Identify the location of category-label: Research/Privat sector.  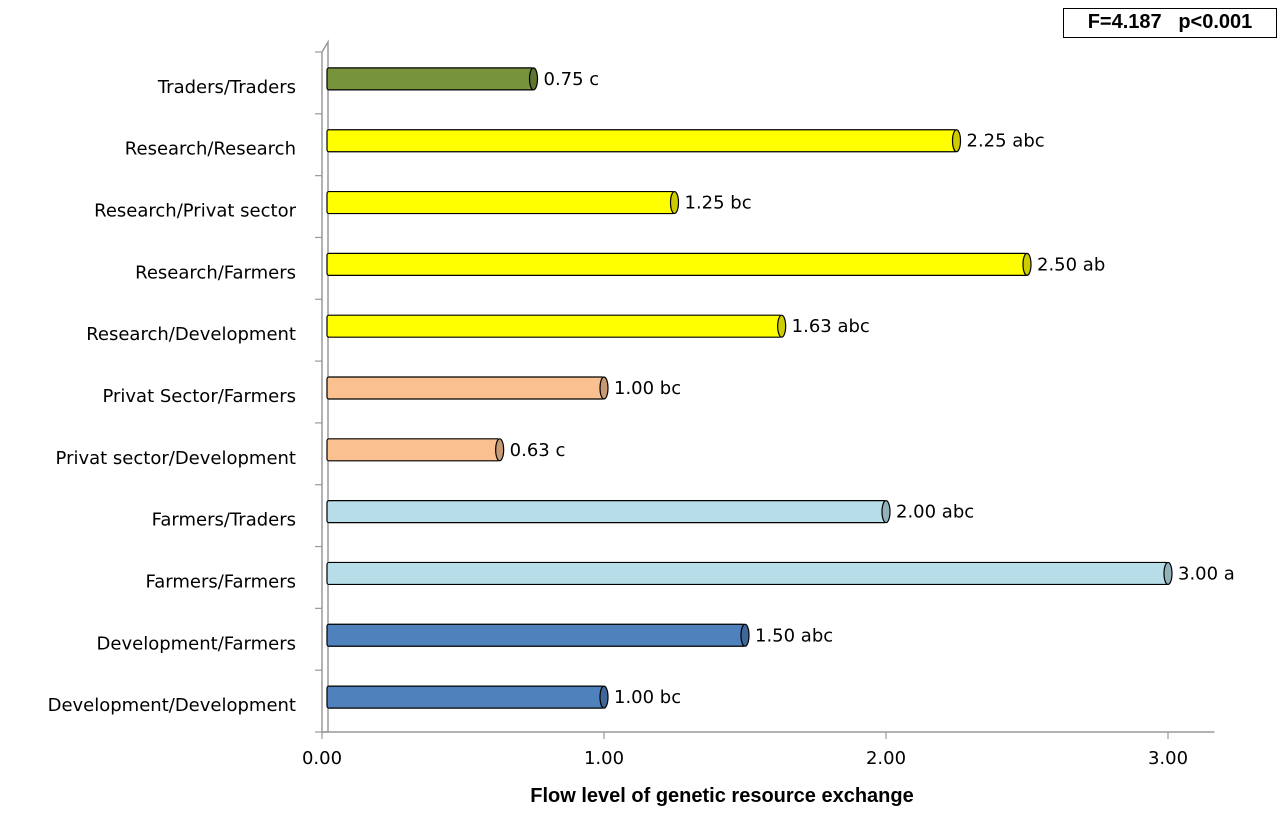
(195, 211).